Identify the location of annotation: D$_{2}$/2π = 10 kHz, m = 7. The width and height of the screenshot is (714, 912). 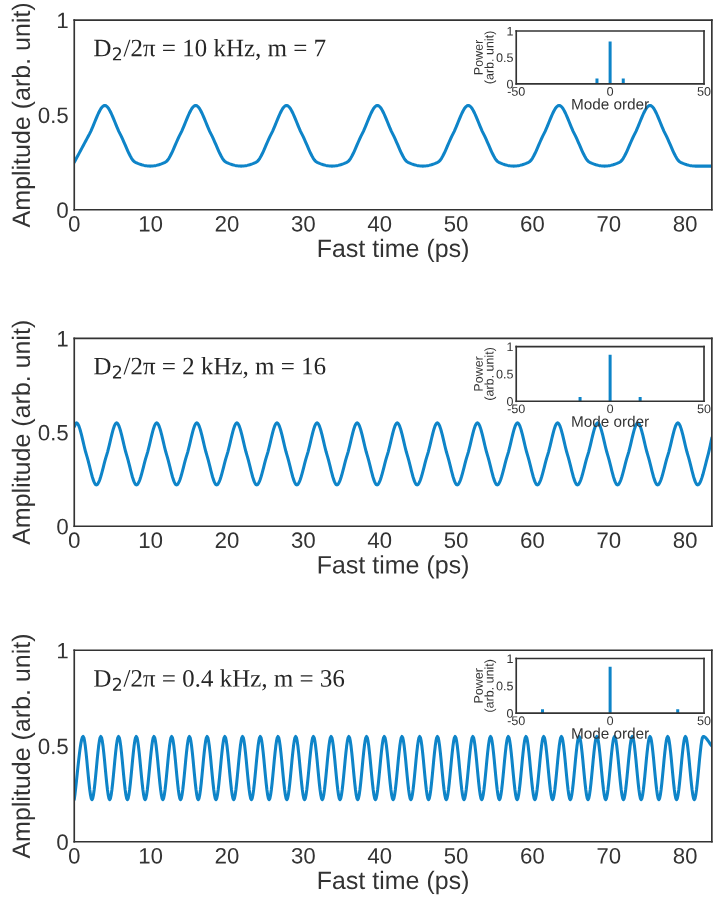
(210, 49).